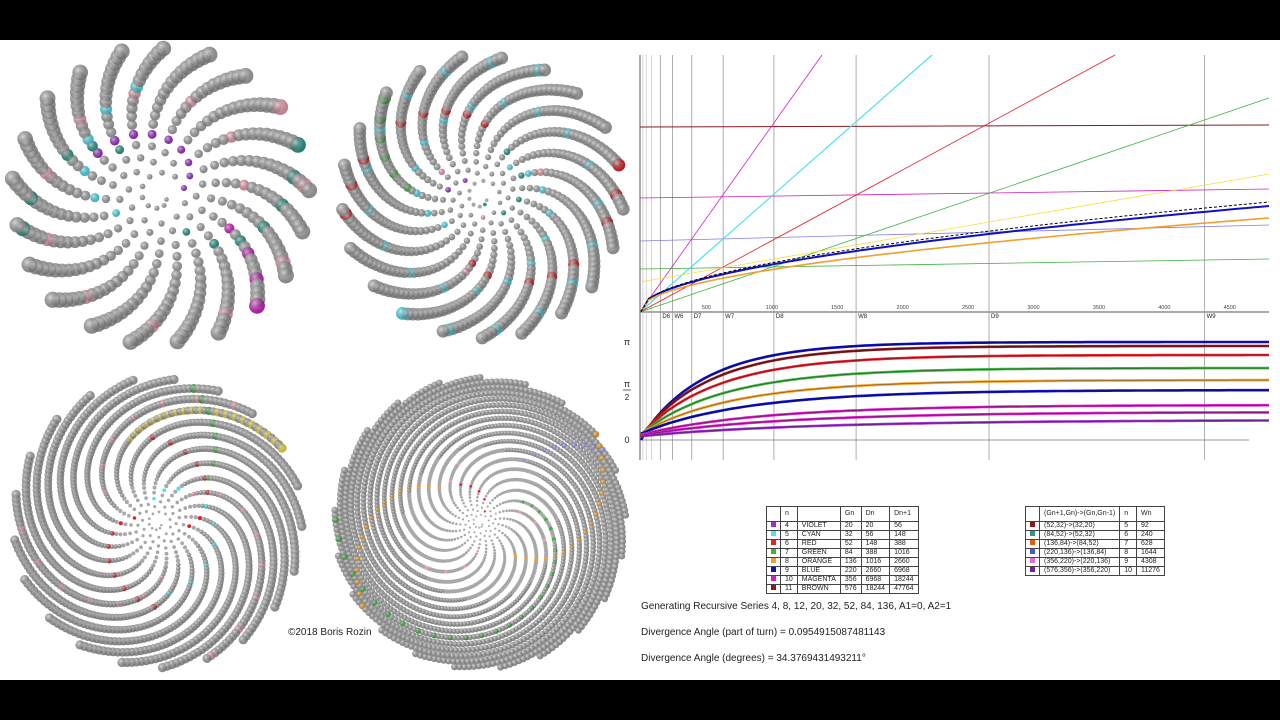  What do you see at coordinates (818, 562) in the screenshot?
I see `series-table-cell-name: ORANGE` at bounding box center [818, 562].